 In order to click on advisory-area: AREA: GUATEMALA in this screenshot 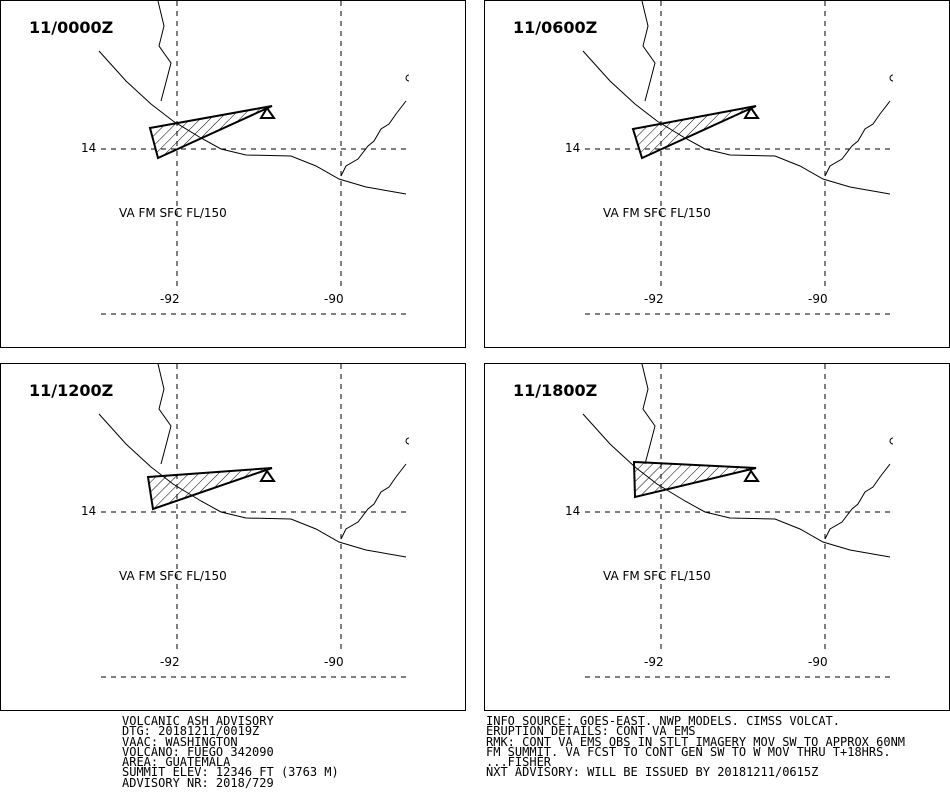, I will do `click(176, 762)`.